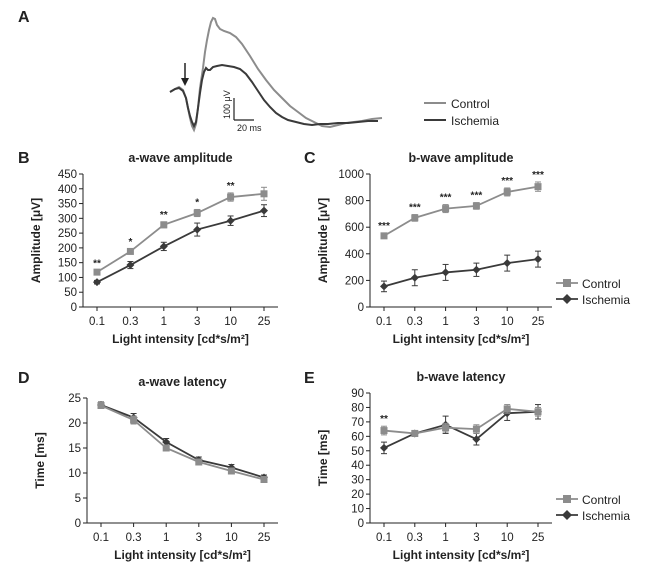  I want to click on y-tick-label: 15, so click(74, 449).